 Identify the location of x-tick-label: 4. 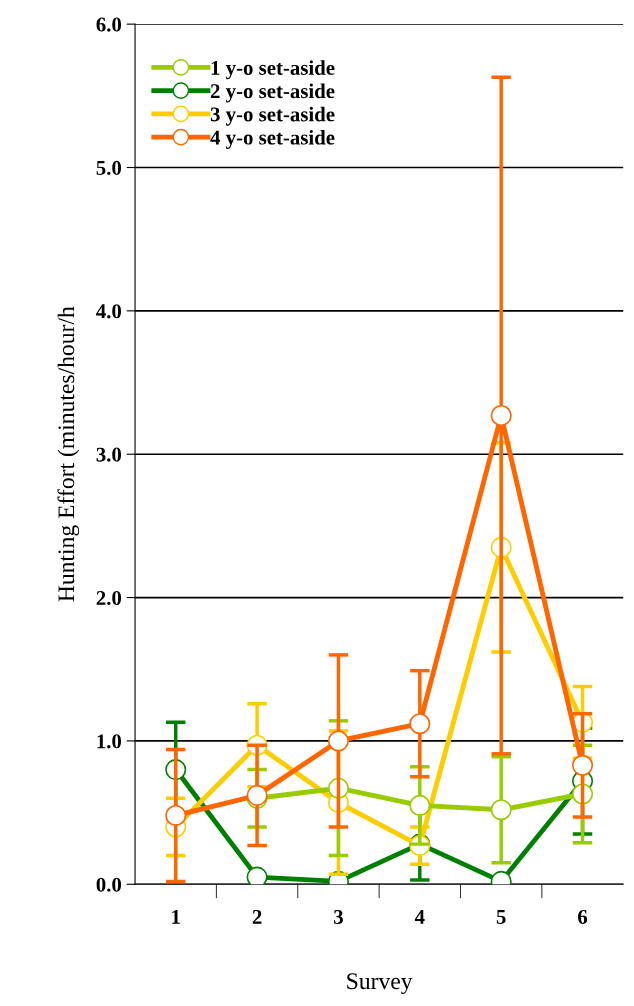
(419, 917).